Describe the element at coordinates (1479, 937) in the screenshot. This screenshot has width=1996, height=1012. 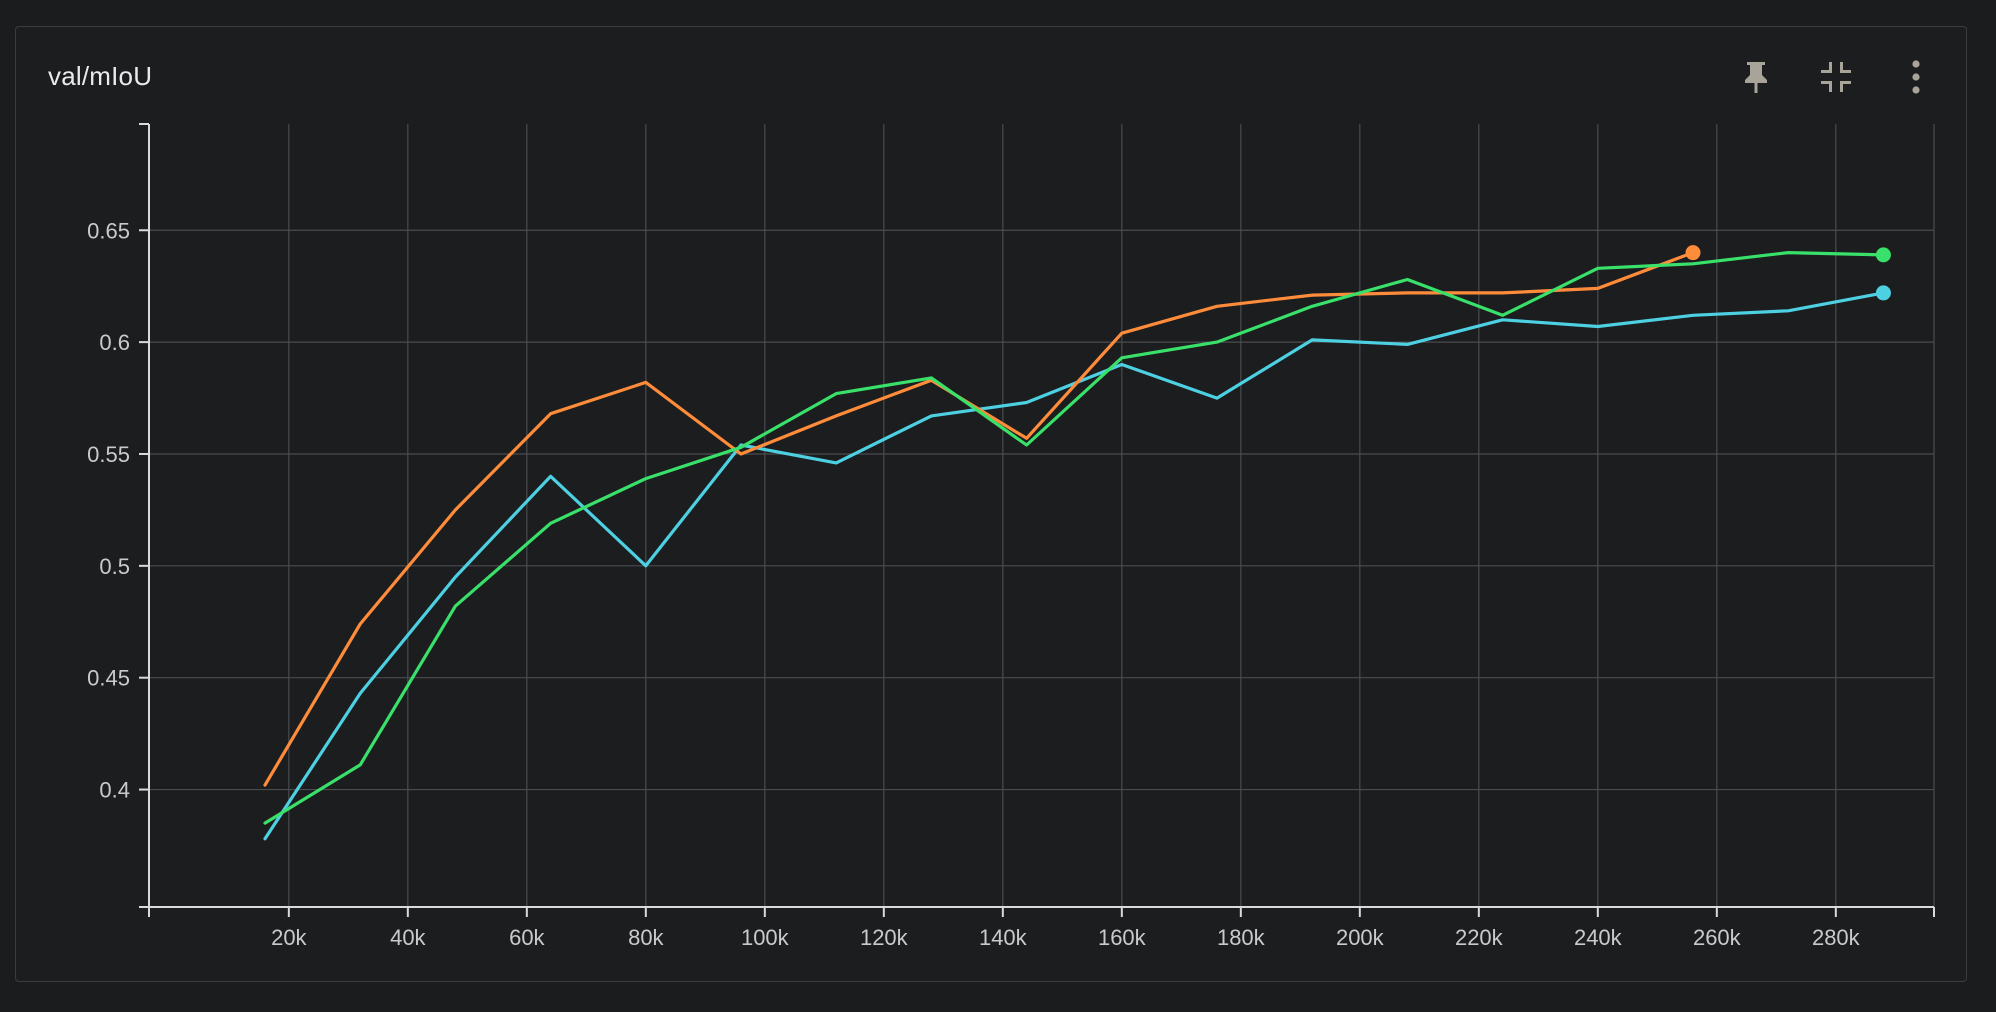
I see `x-tick-label: 220k` at that location.